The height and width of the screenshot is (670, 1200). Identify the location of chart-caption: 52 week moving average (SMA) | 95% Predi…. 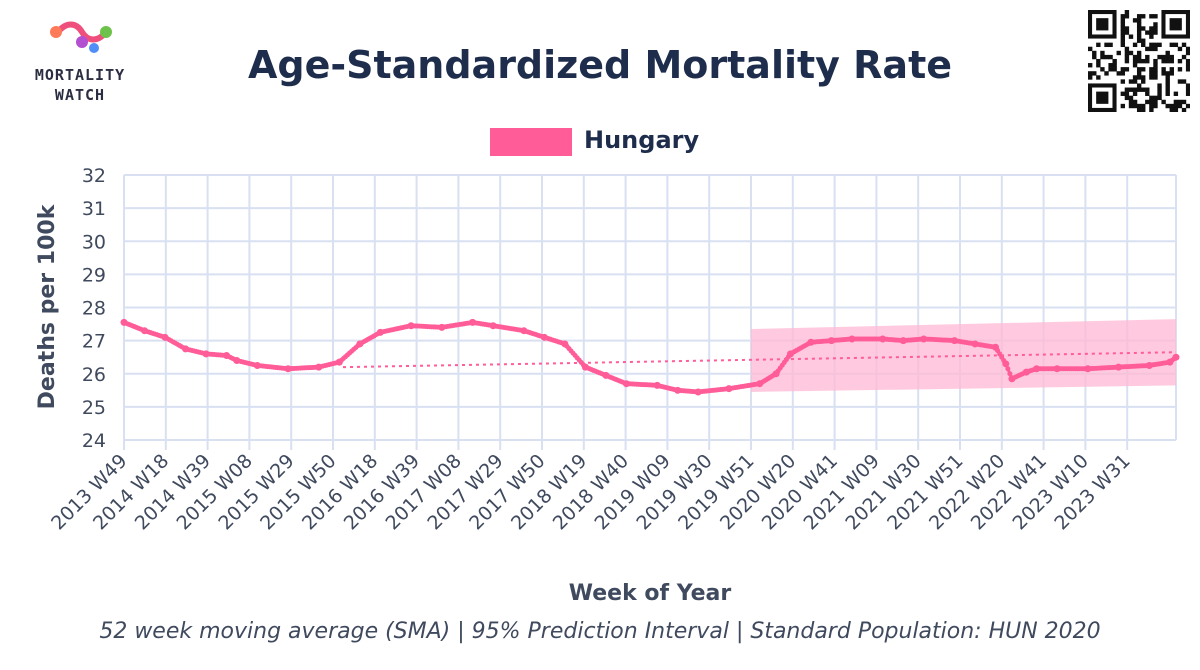
(599, 631).